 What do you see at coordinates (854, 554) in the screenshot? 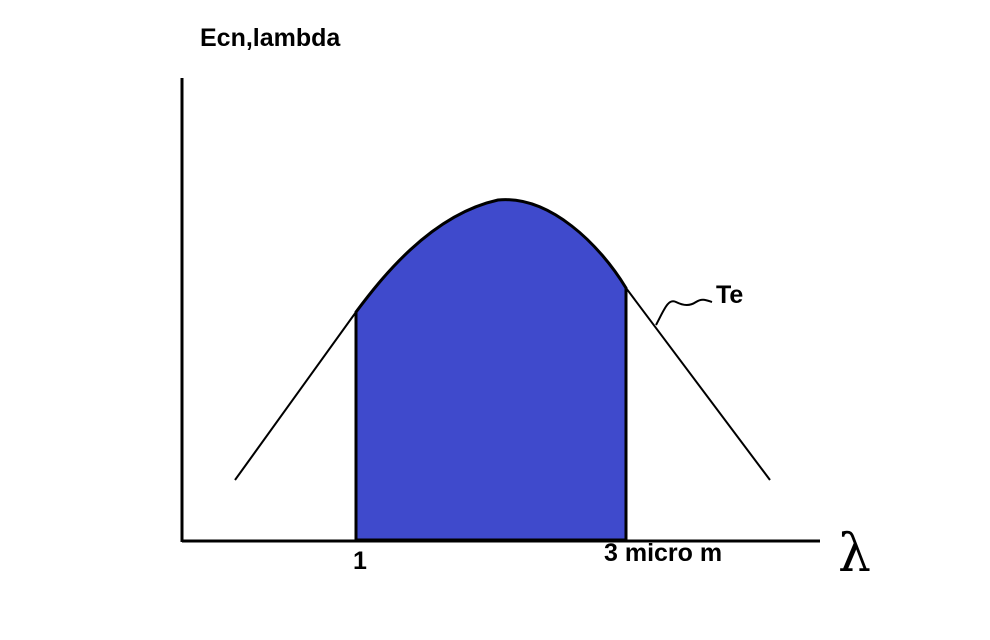
I see `x-axis-symbol: λ` at bounding box center [854, 554].